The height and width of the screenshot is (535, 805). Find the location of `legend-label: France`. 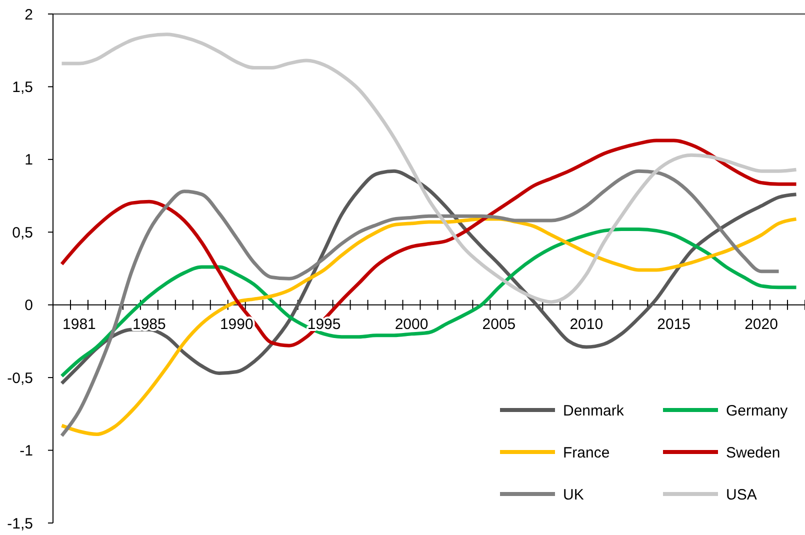

legend-label: France is located at coordinates (586, 453).